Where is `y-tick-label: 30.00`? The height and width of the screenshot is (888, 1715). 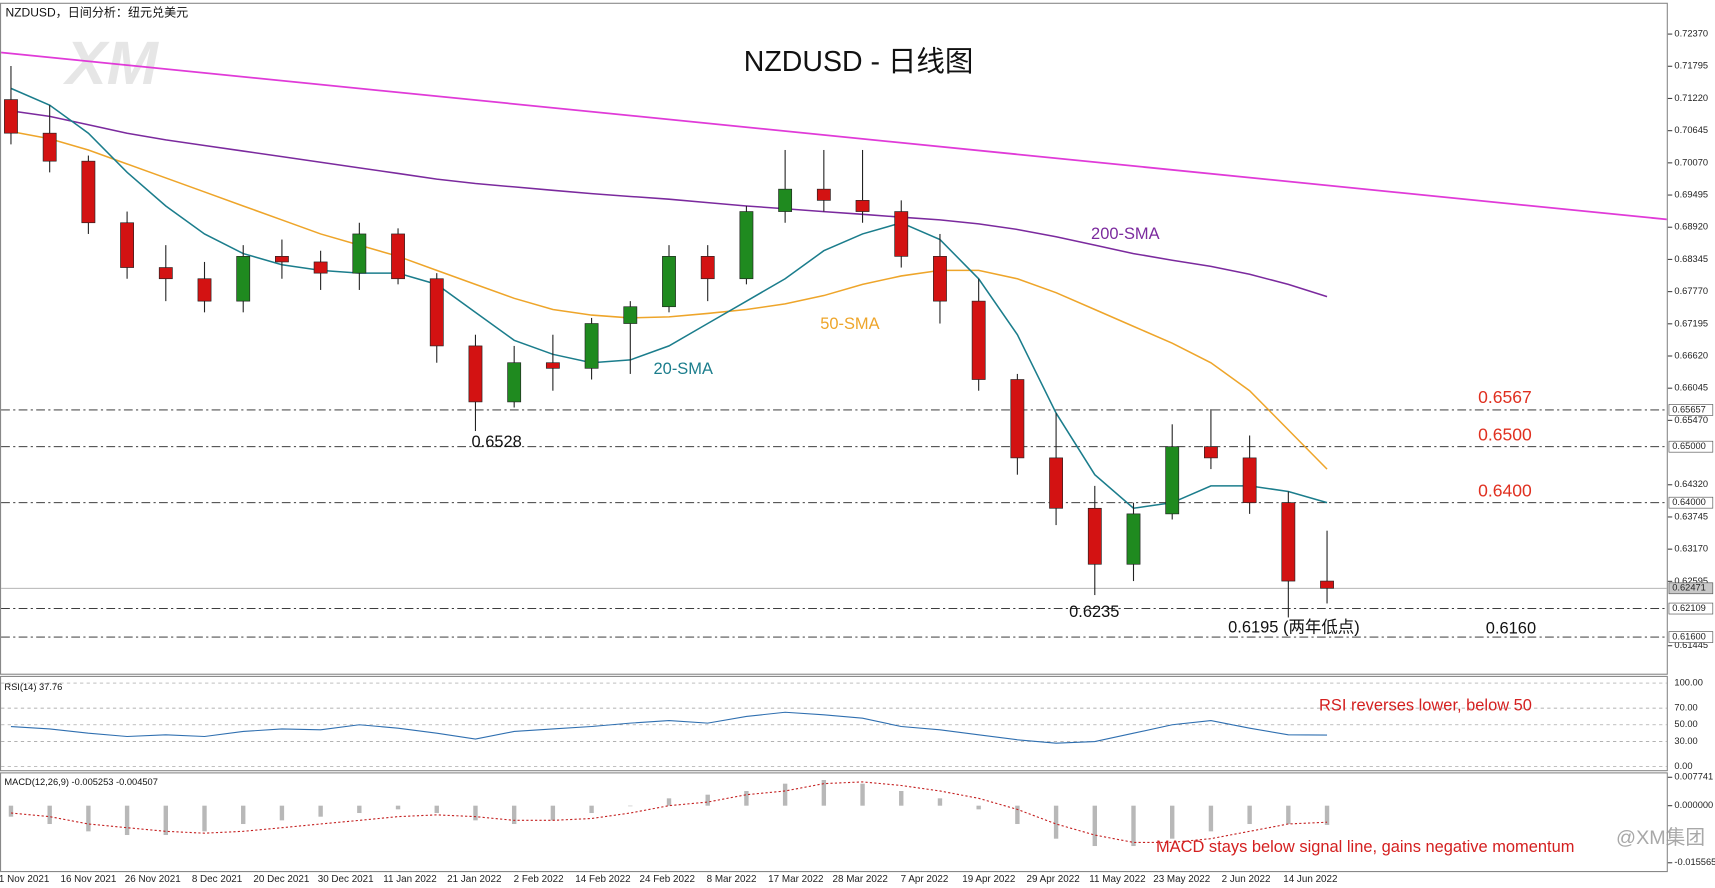
y-tick-label: 30.00 is located at coordinates (1685, 741).